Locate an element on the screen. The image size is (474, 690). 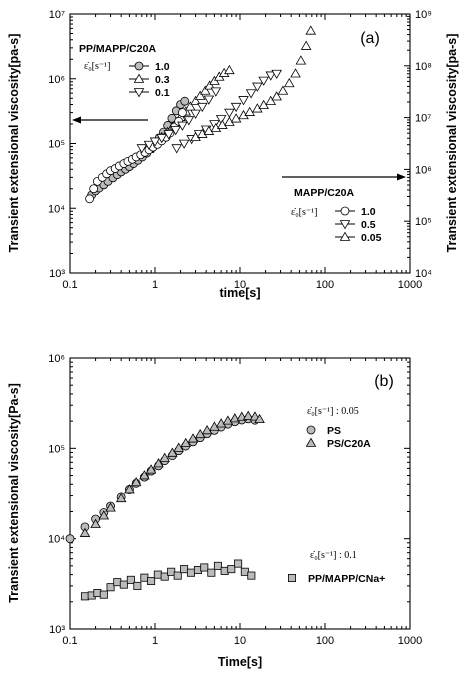
legend-mapp-c20a: 1.00.50.05 is located at coordinates (358, 225).